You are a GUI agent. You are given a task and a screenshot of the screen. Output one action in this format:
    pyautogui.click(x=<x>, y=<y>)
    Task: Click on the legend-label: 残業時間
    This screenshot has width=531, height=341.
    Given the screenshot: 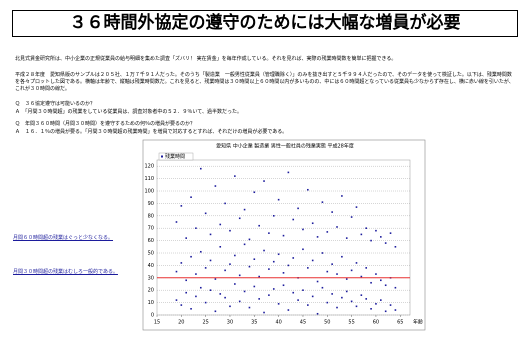 What is the action you would take?
    pyautogui.click(x=175, y=156)
    